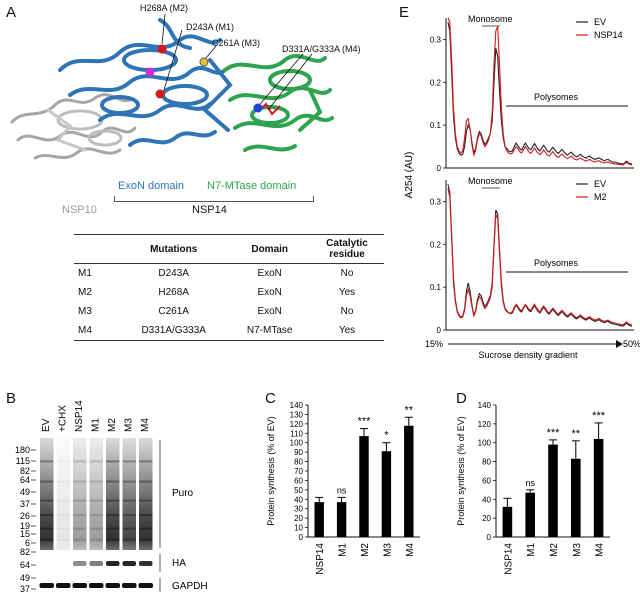 This screenshot has height=594, width=640. What do you see at coordinates (25, 492) in the screenshot?
I see `mw-marker: 49` at bounding box center [25, 492].